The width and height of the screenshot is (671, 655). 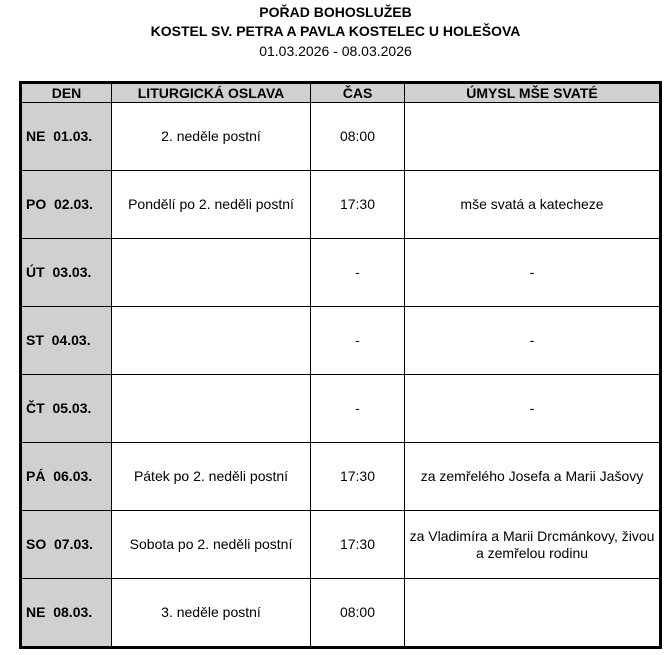 What do you see at coordinates (211, 204) in the screenshot?
I see `celebration-cell: Pondělí po 2. neděli postní` at bounding box center [211, 204].